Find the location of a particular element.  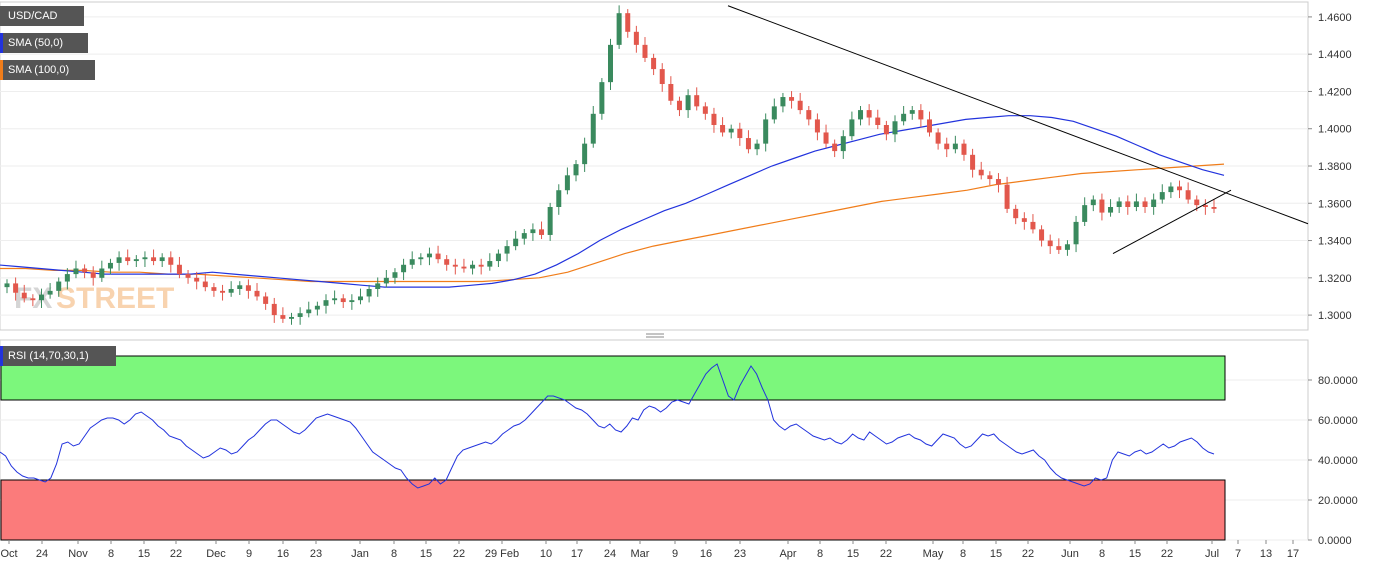

x-axis-label: Mar is located at coordinates (640, 554).